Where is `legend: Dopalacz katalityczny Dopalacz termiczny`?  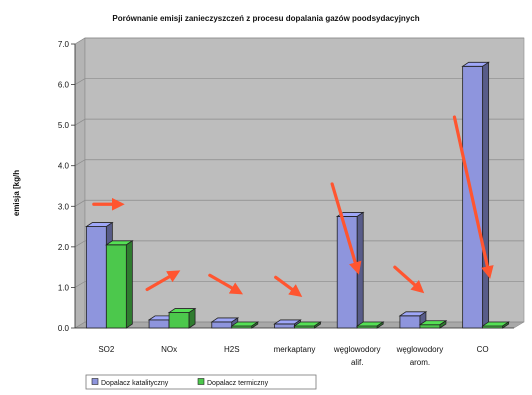
legend: Dopalacz katalityczny Dopalacz termiczny is located at coordinates (201, 382).